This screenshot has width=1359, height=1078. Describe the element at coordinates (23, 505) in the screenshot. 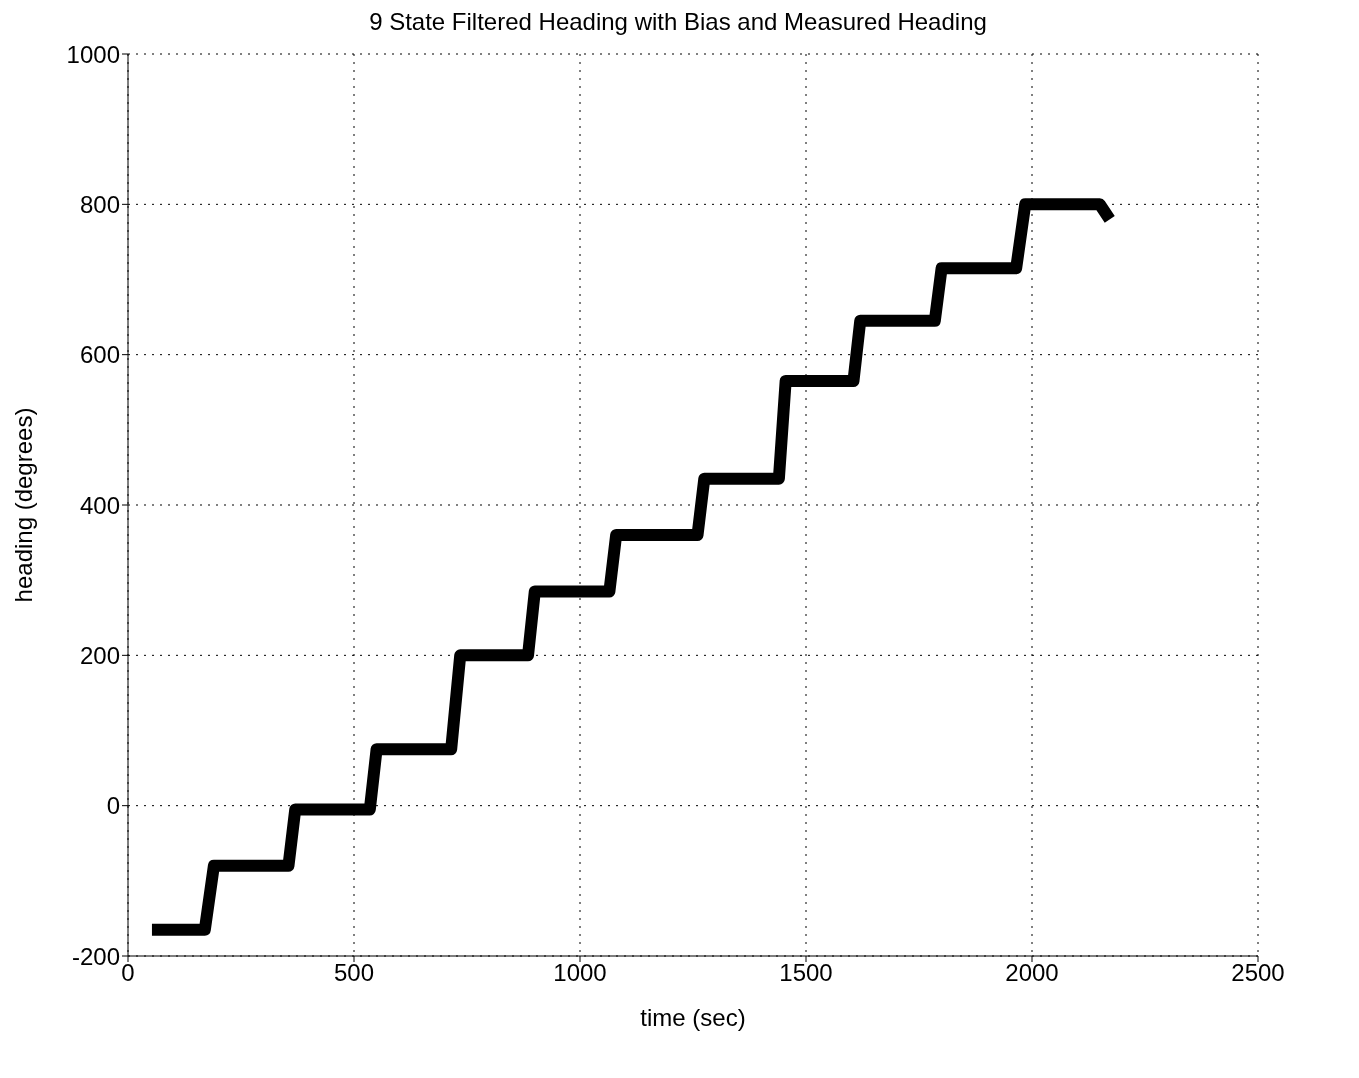

I see `y-axis-title: heading (degrees)` at that location.